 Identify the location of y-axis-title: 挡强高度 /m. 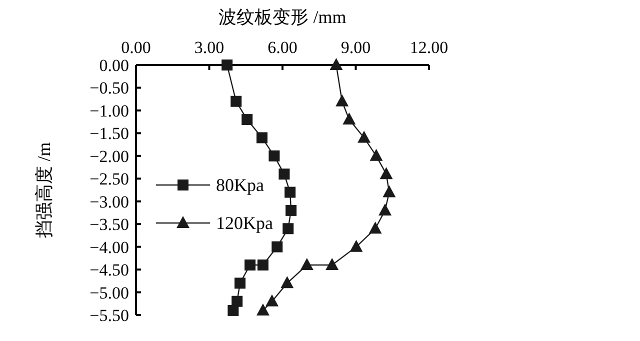
(44, 190).